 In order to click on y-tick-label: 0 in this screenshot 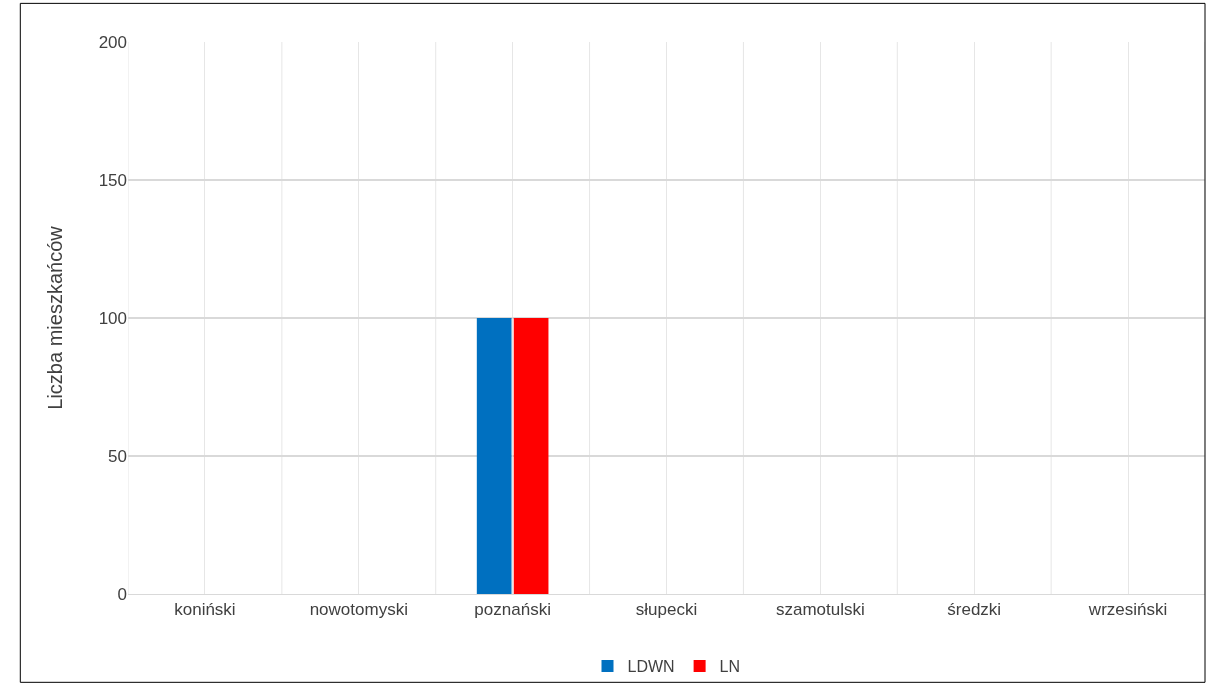, I will do `click(122, 594)`.